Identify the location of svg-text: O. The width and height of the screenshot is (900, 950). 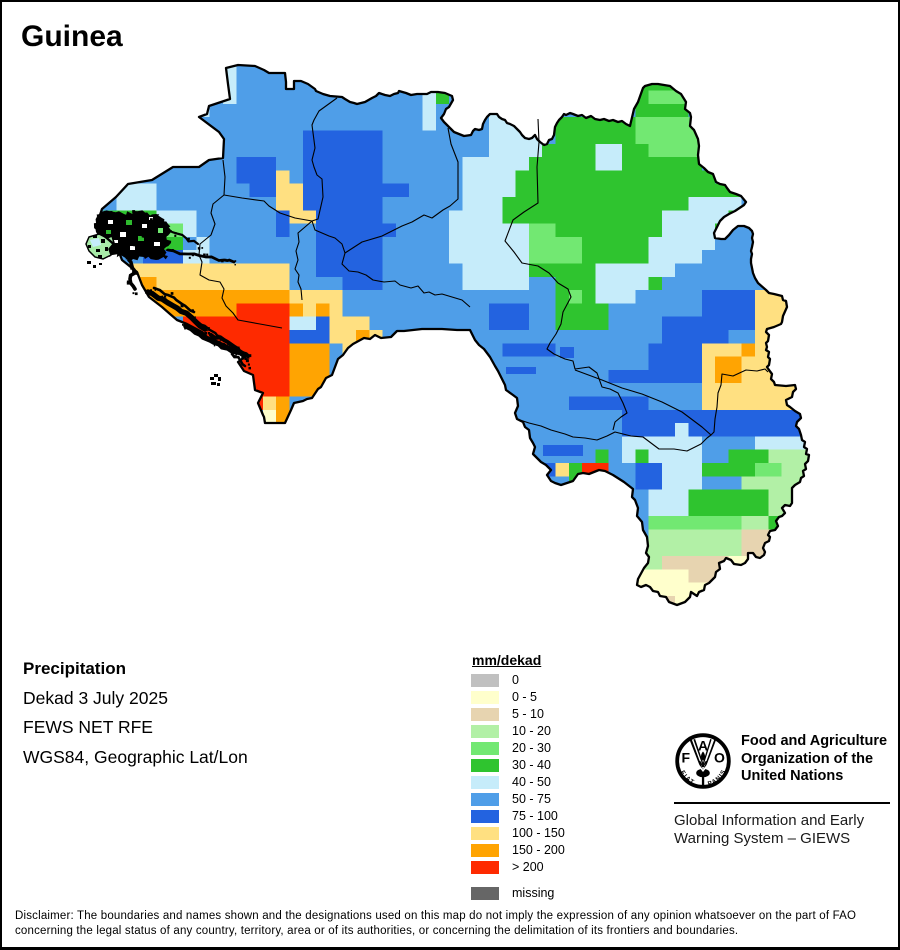
(719, 758).